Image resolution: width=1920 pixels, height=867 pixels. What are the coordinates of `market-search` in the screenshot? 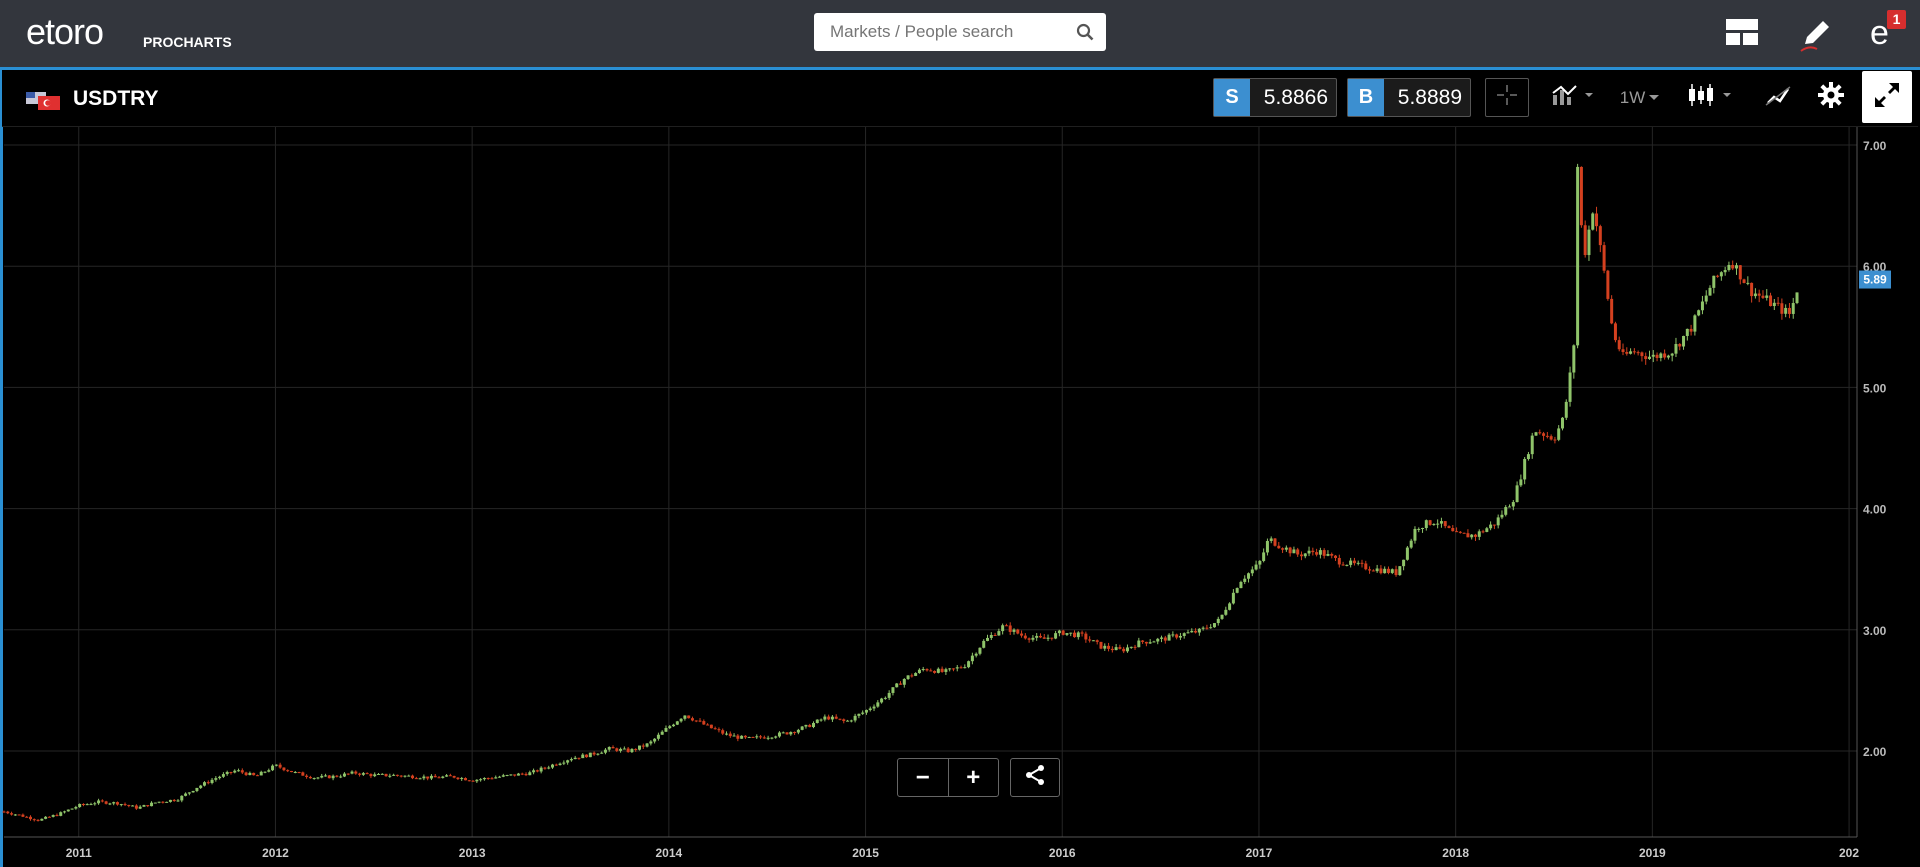 It's located at (960, 32).